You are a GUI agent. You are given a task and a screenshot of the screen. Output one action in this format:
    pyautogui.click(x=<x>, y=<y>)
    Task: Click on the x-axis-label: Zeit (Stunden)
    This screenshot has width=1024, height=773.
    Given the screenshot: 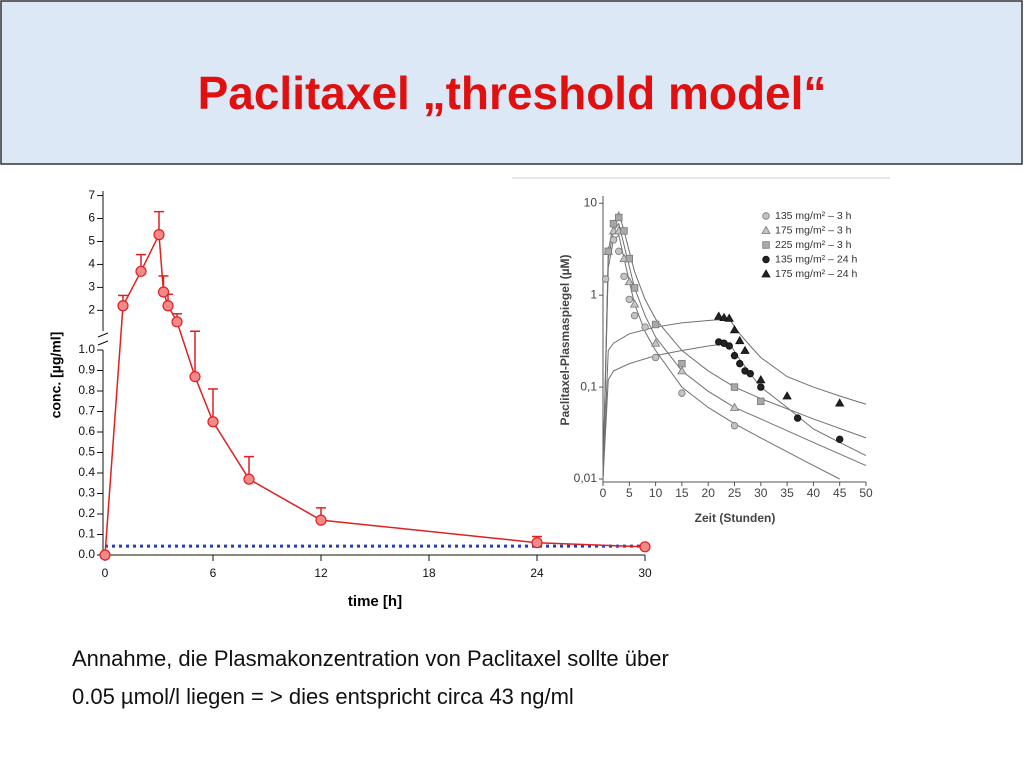 What is the action you would take?
    pyautogui.click(x=735, y=518)
    